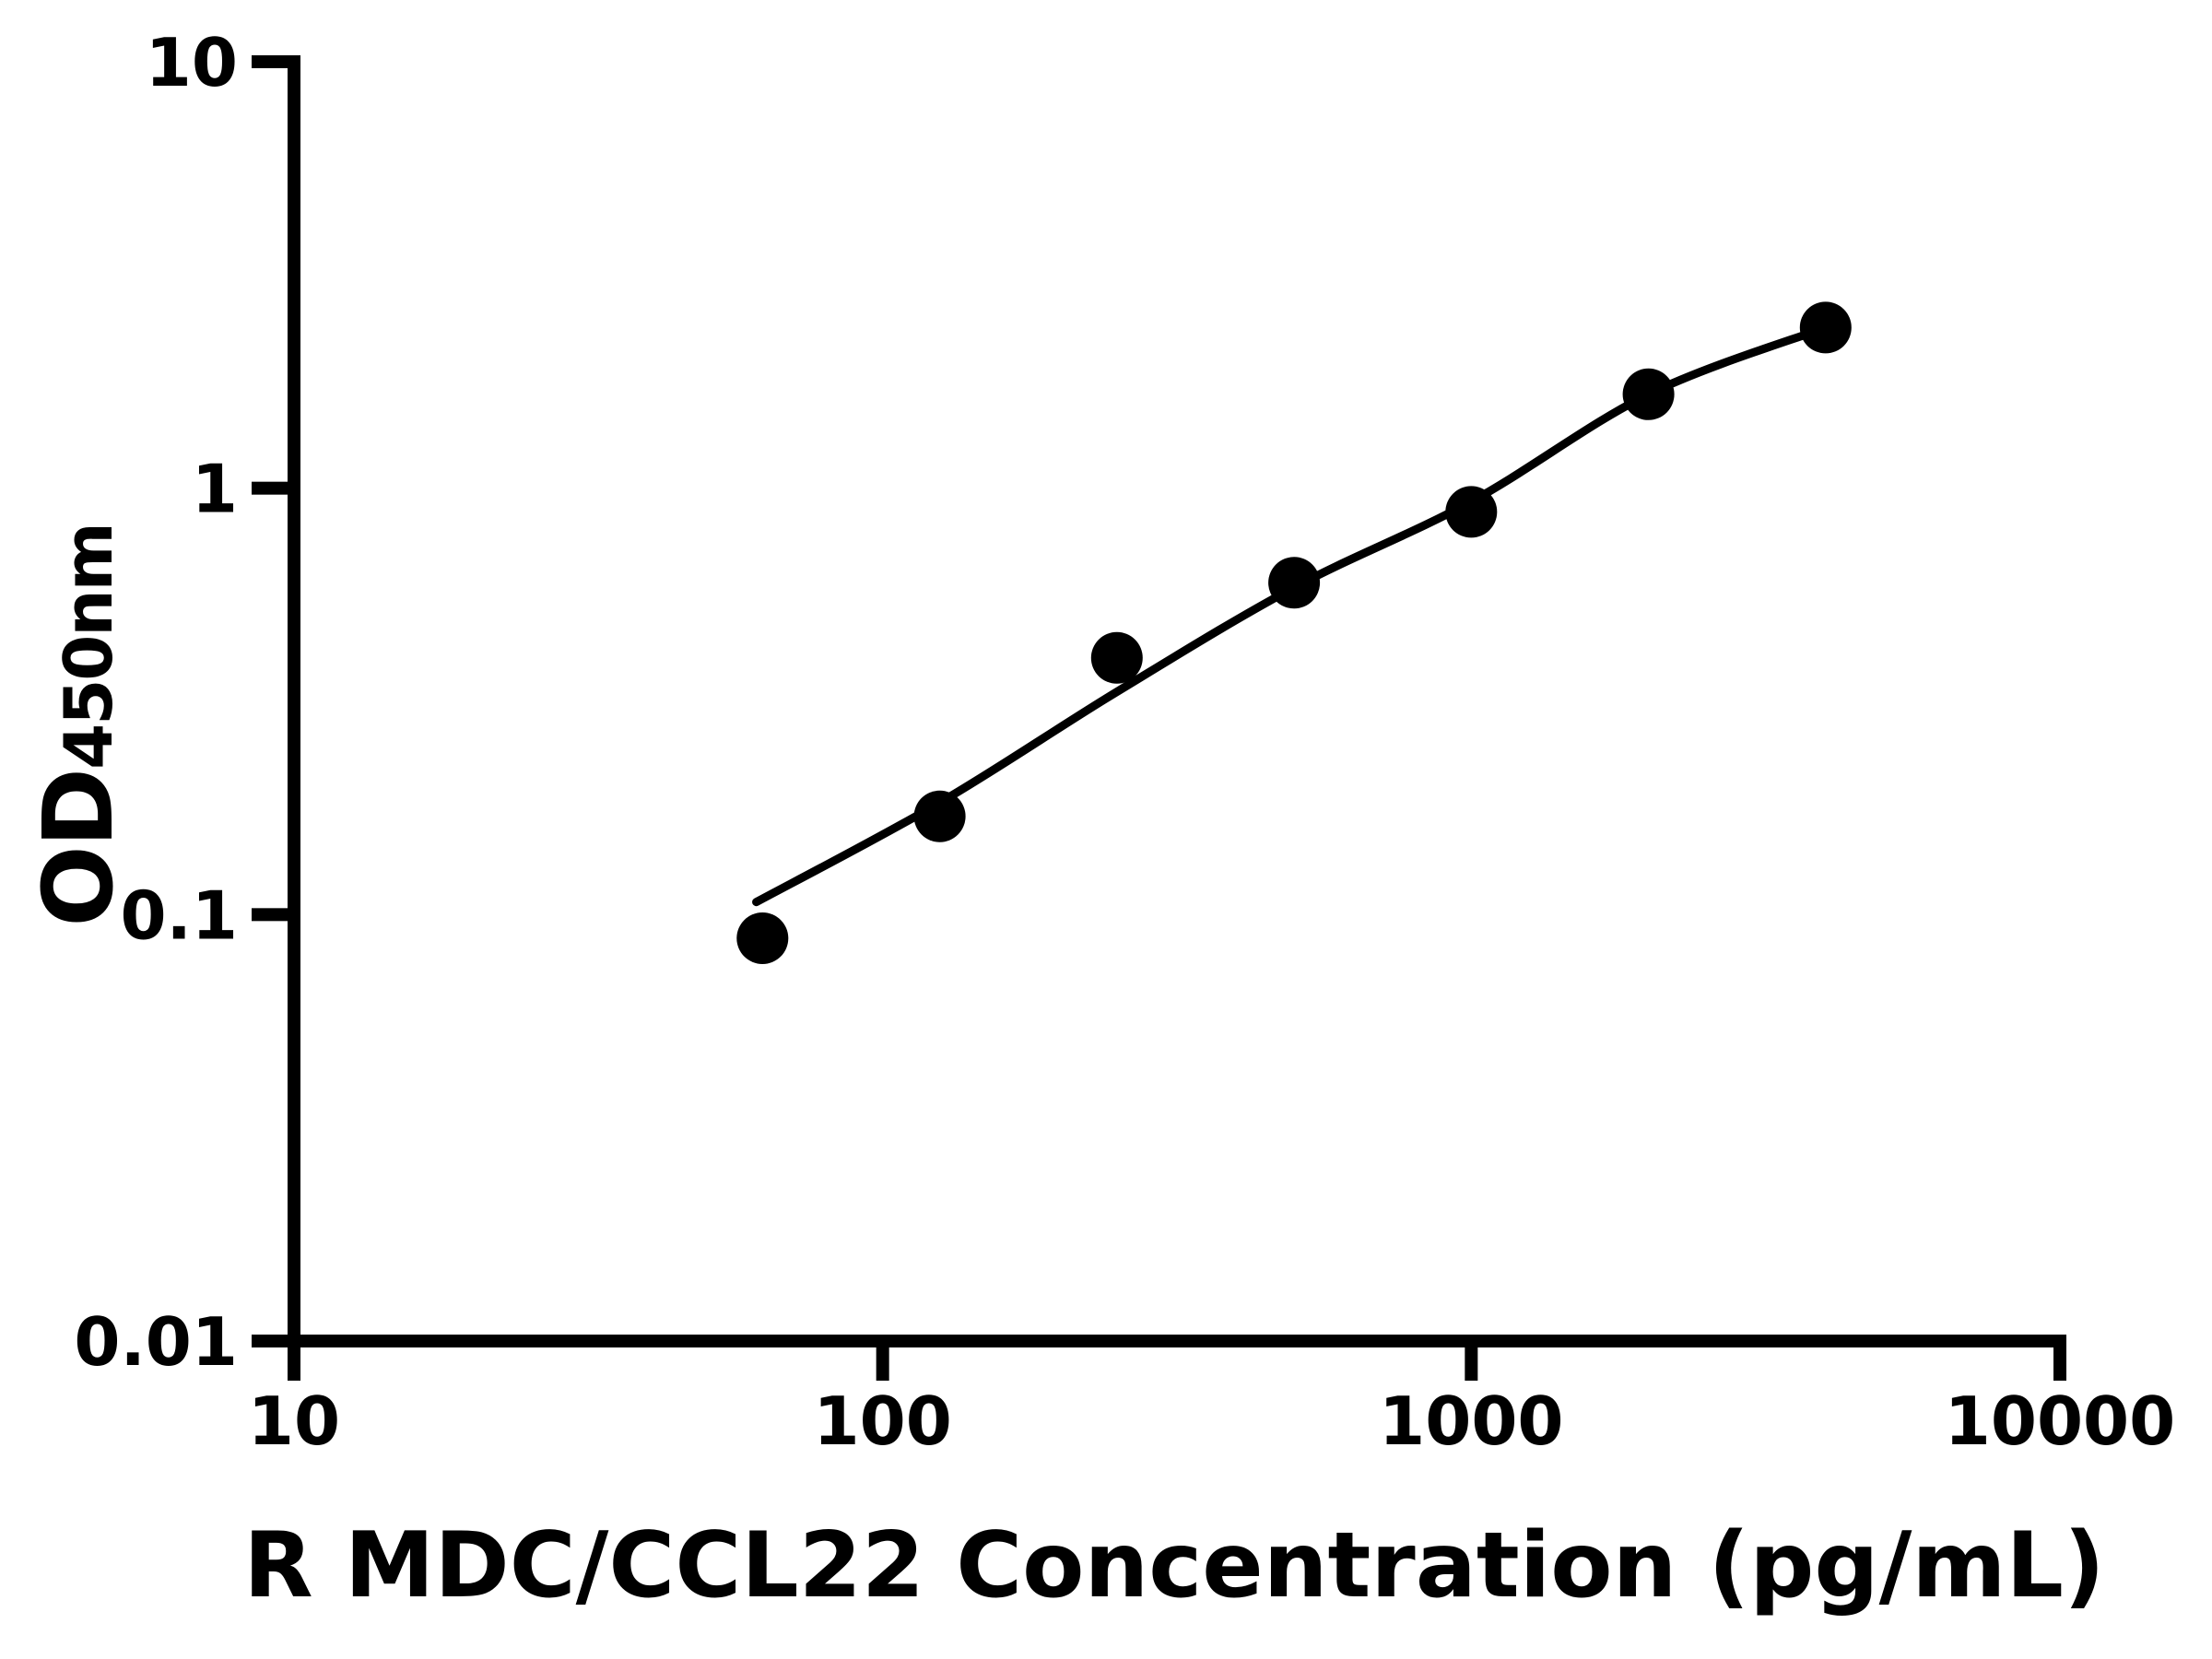  What do you see at coordinates (78, 848) in the screenshot?
I see `y-axis-title-main: OD` at bounding box center [78, 848].